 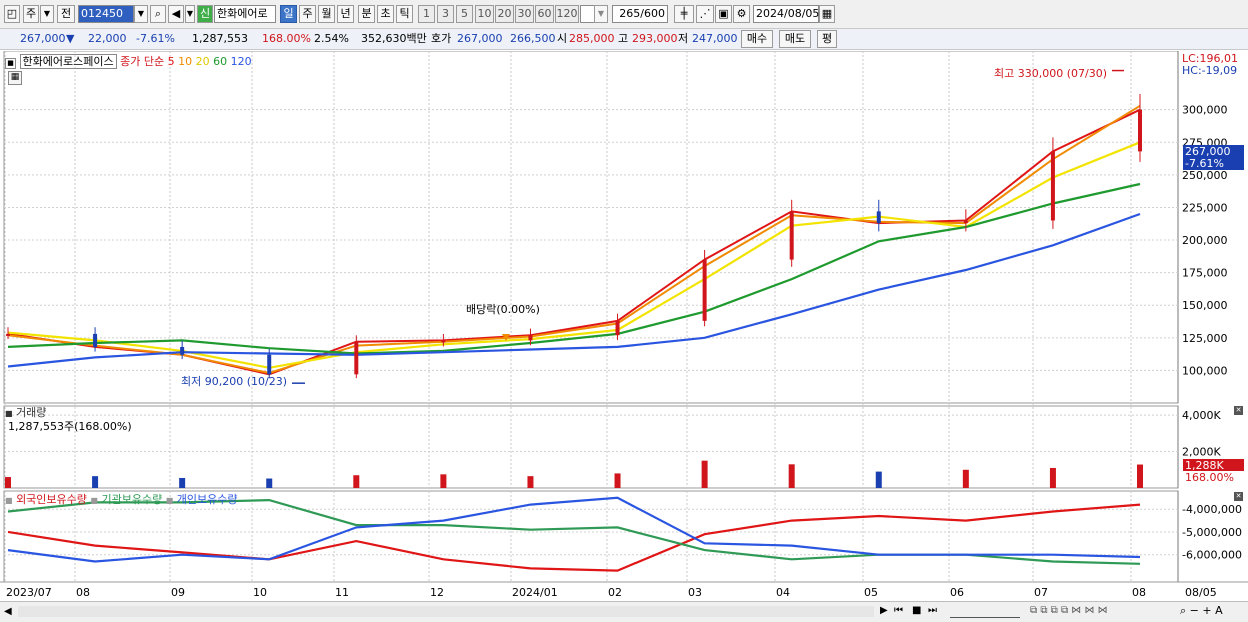 What do you see at coordinates (504, 14) in the screenshot?
I see `n-button-20: 20` at bounding box center [504, 14].